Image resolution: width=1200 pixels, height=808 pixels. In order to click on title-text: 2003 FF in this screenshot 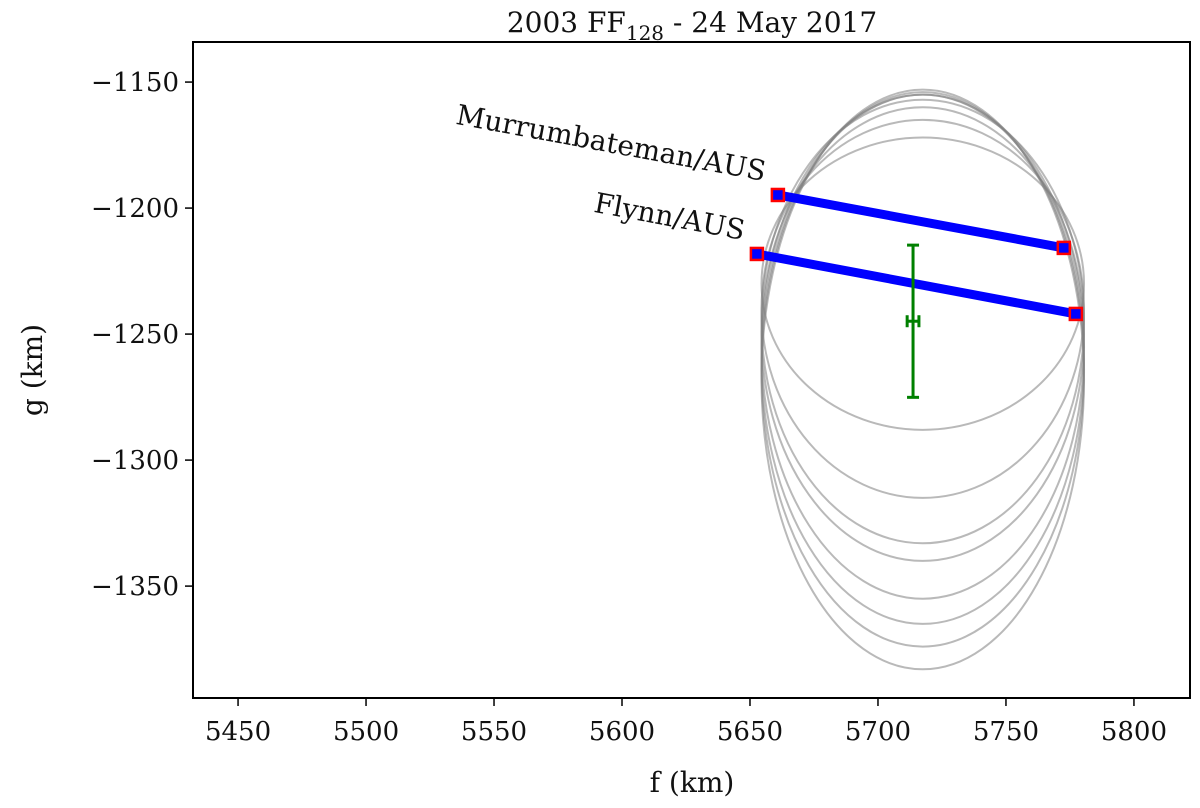, I will do `click(566, 22)`.